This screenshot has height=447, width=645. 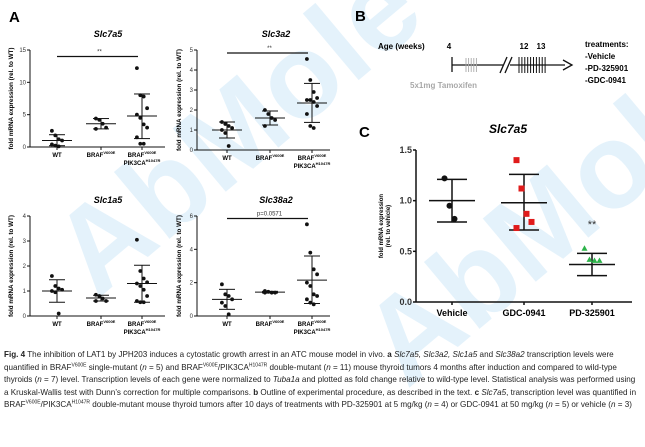 What do you see at coordinates (142, 162) in the screenshot?
I see `x-tick-label-line2: PIK3CAH1047R` at bounding box center [142, 162].